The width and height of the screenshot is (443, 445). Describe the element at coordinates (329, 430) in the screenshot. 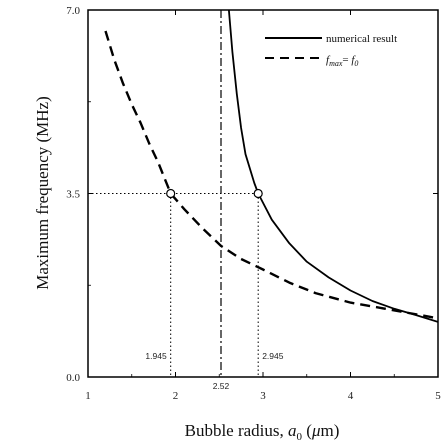

I see `x-label-unit-post: m)` at that location.